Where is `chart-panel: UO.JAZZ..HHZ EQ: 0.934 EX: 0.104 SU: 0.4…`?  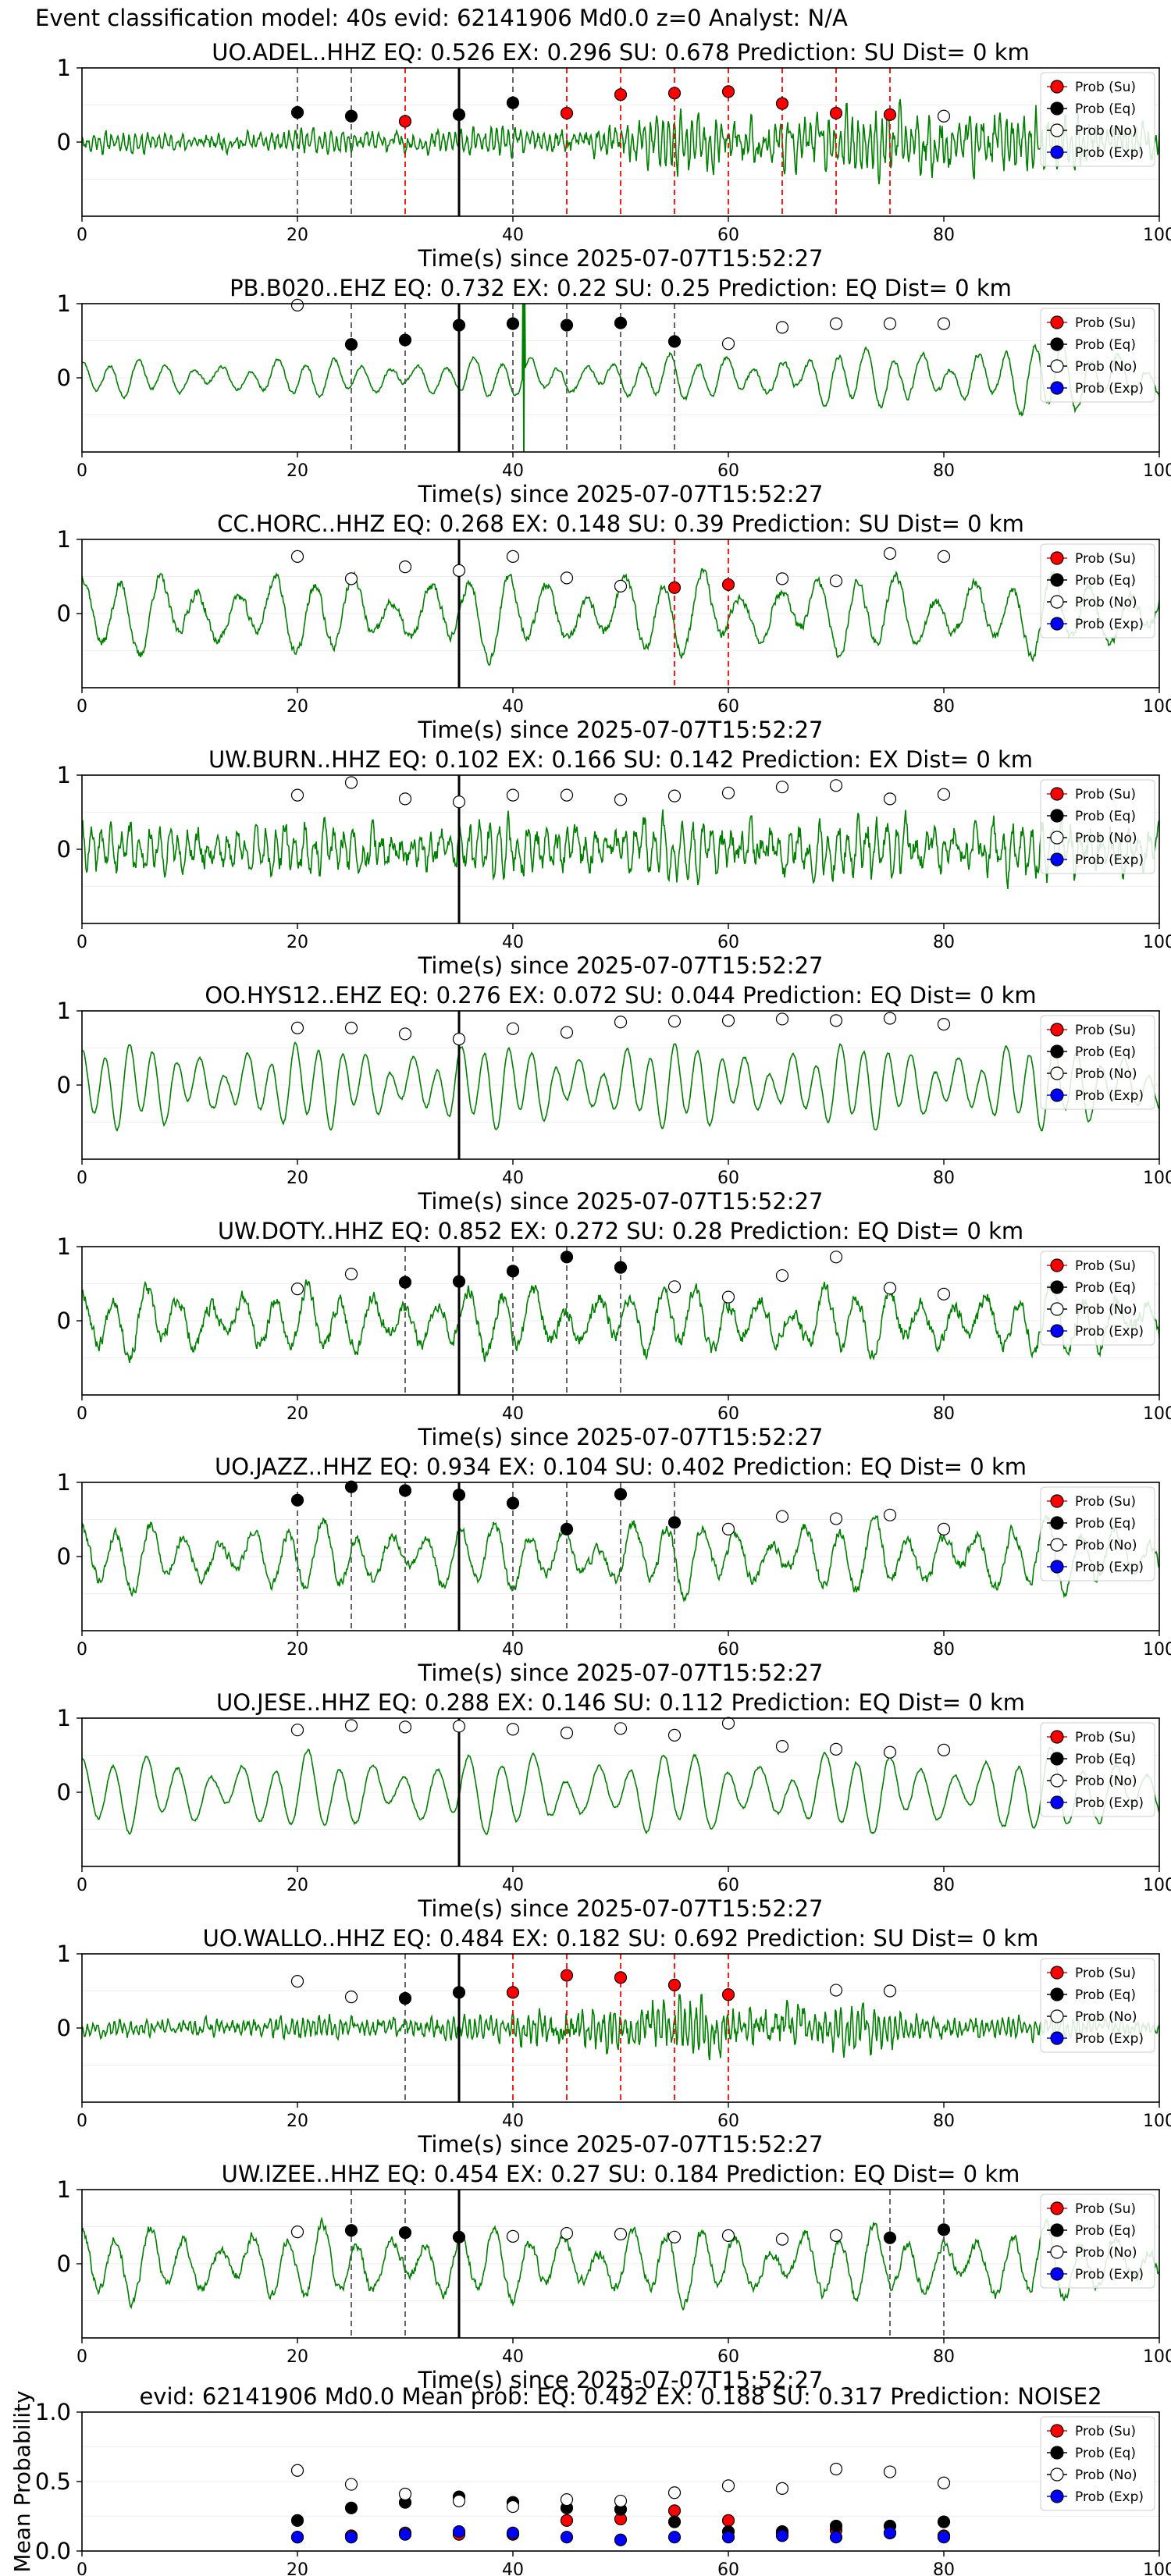
chart-panel: UO.JAZZ..HHZ EQ: 0.934 EX: 0.104 SU: 0.4… is located at coordinates (614, 1569).